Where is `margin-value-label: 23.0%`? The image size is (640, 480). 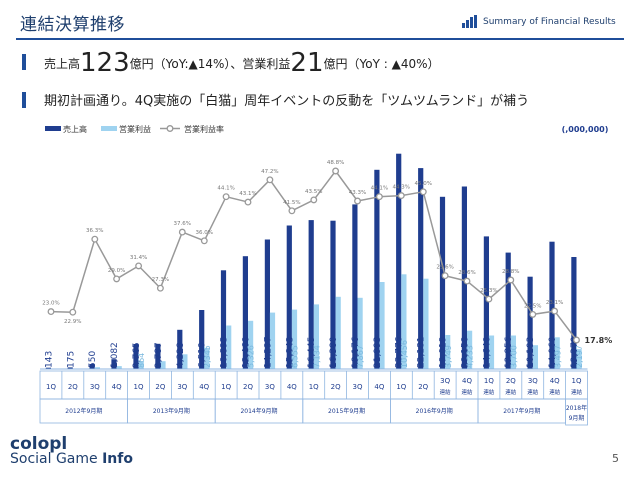 margin-value-label: 23.0% is located at coordinates (50, 304).